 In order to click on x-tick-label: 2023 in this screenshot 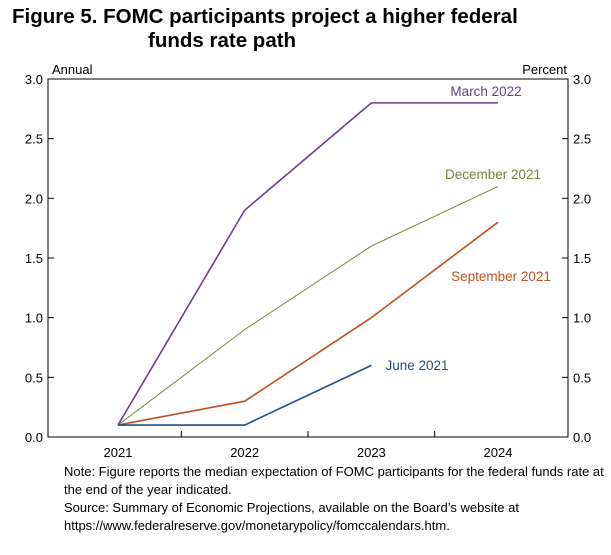, I will do `click(371, 452)`.